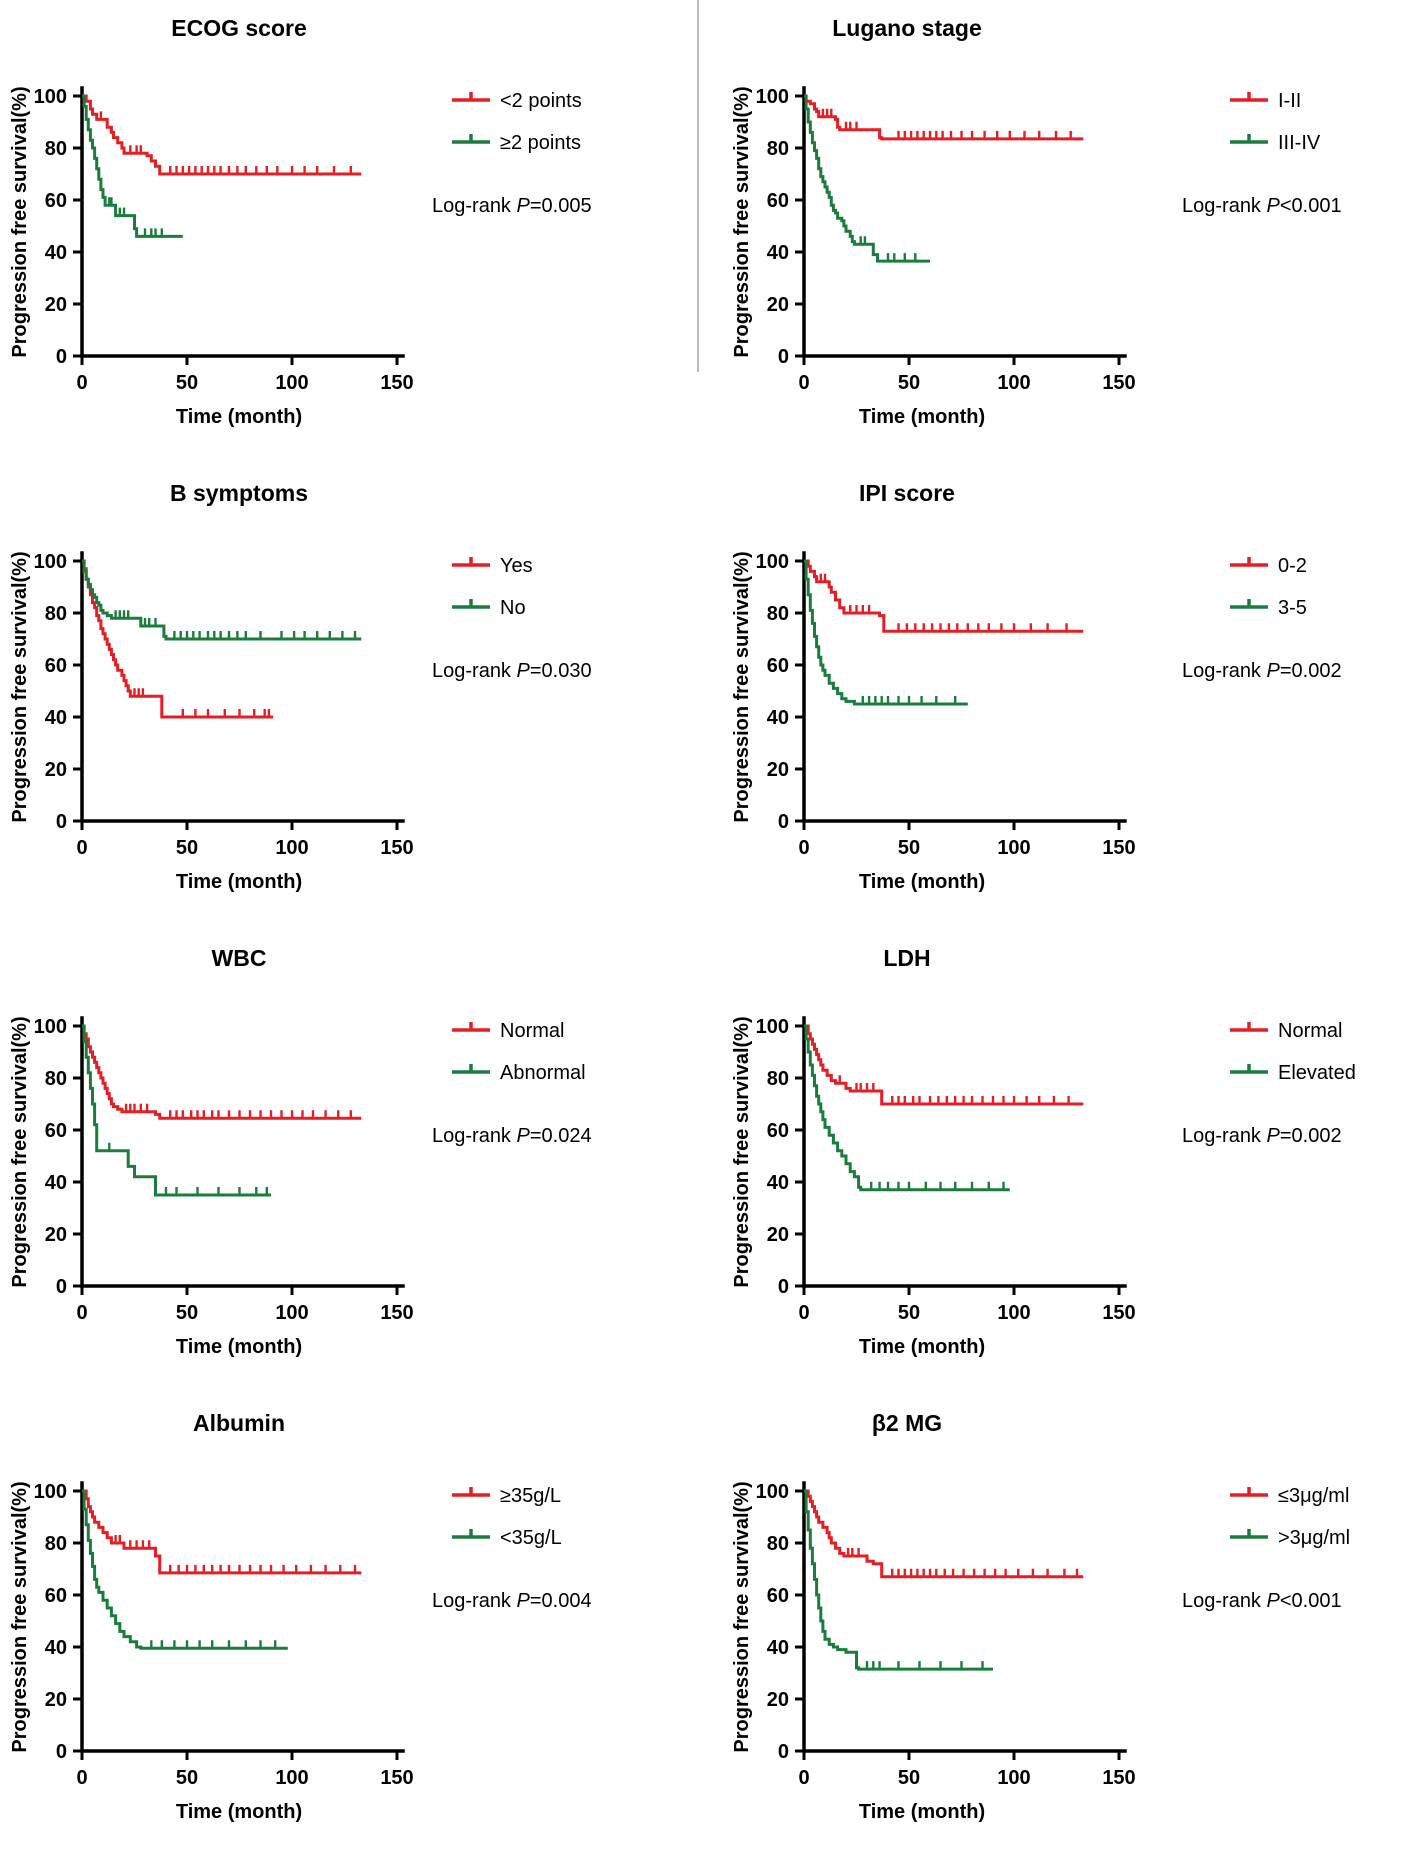 This screenshot has width=1417, height=1861. Describe the element at coordinates (1317, 1073) in the screenshot. I see `legend-label: Elevated` at that location.